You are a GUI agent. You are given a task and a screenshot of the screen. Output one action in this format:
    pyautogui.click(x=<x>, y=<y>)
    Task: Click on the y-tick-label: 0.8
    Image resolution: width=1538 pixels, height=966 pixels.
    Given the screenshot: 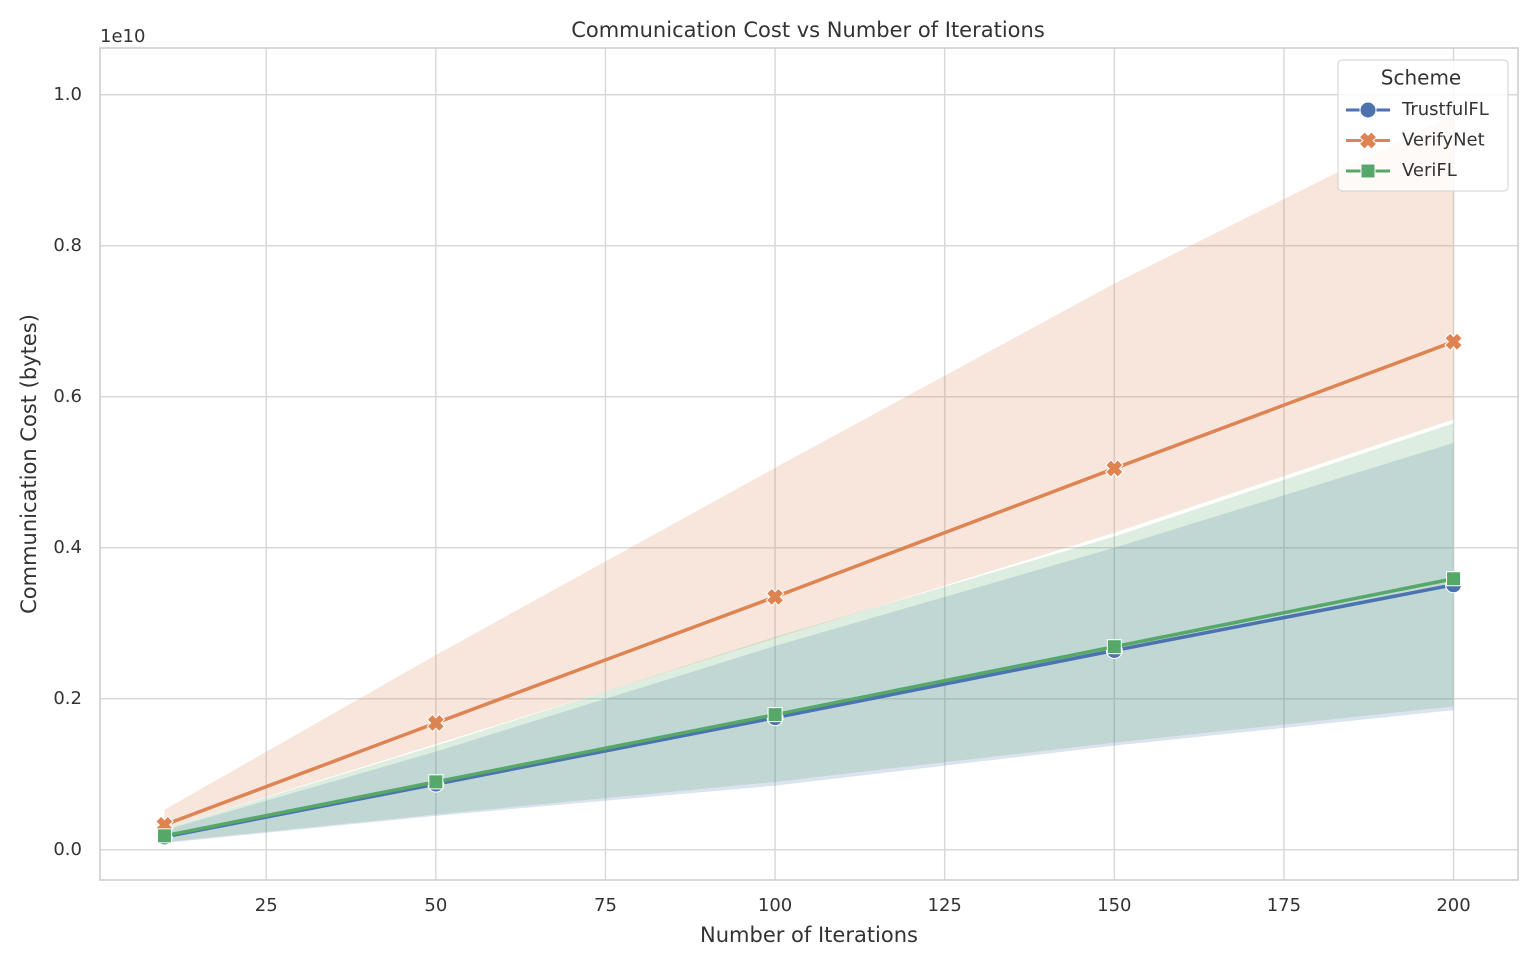 What is the action you would take?
    pyautogui.click(x=67, y=245)
    